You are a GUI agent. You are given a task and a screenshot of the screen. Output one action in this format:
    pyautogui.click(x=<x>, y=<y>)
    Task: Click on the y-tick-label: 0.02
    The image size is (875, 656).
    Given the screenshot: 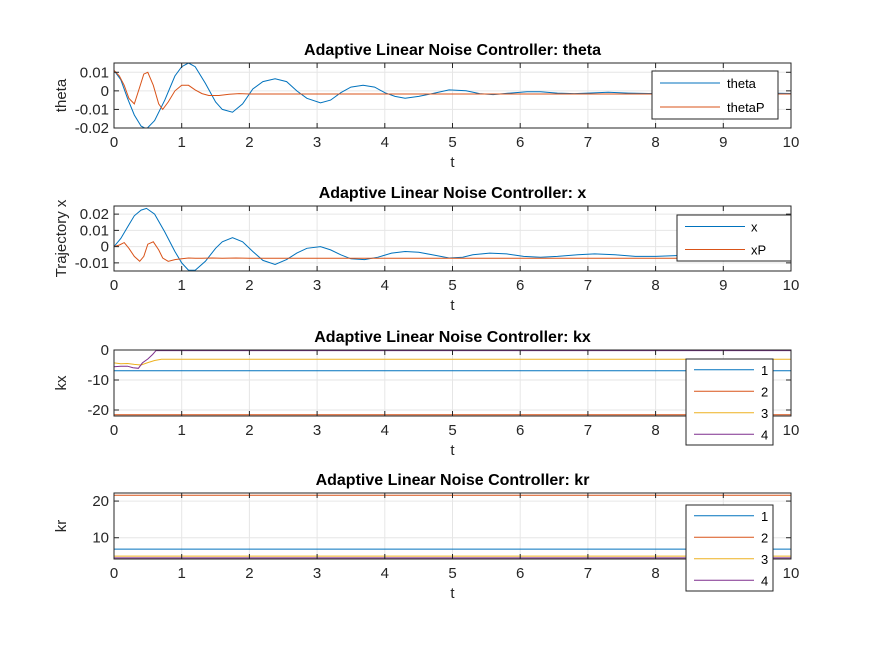 What is the action you would take?
    pyautogui.click(x=94, y=214)
    